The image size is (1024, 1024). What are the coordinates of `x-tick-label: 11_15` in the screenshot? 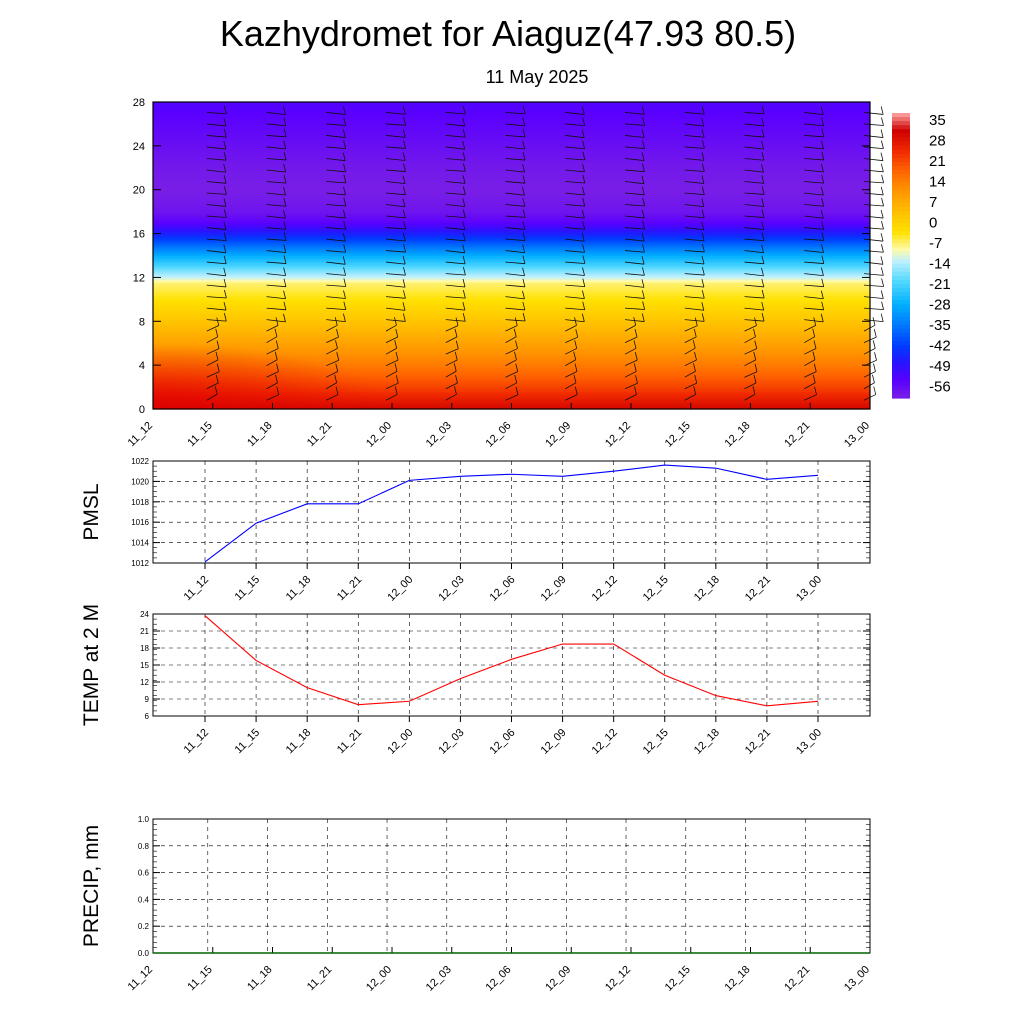 It's located at (248, 742).